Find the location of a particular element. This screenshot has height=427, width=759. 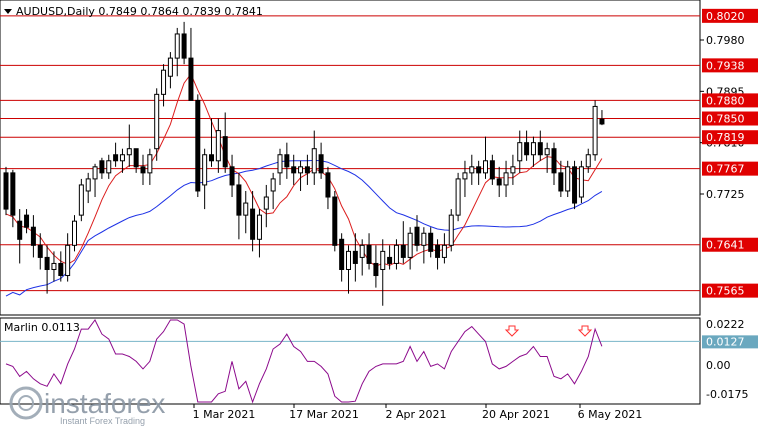

date-tick-label: 17 Mar 2021 is located at coordinates (324, 414).